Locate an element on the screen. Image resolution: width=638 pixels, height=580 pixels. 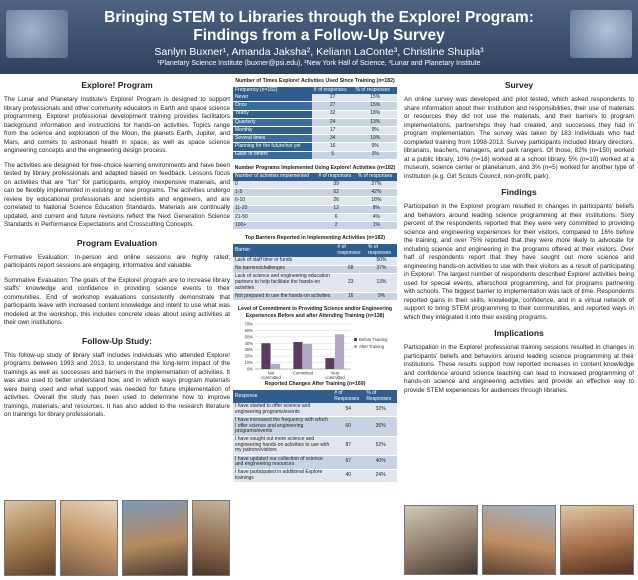
table-row: 11-20 12 8% is located at coordinates (315, 209).